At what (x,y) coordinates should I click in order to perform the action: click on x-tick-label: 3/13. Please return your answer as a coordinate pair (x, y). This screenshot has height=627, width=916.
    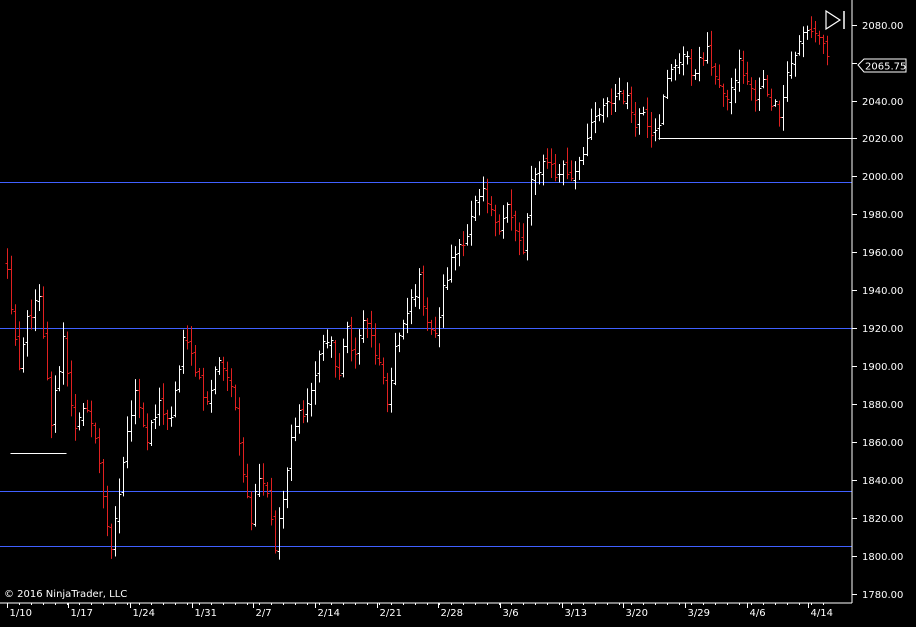
    Looking at the image, I should click on (576, 613).